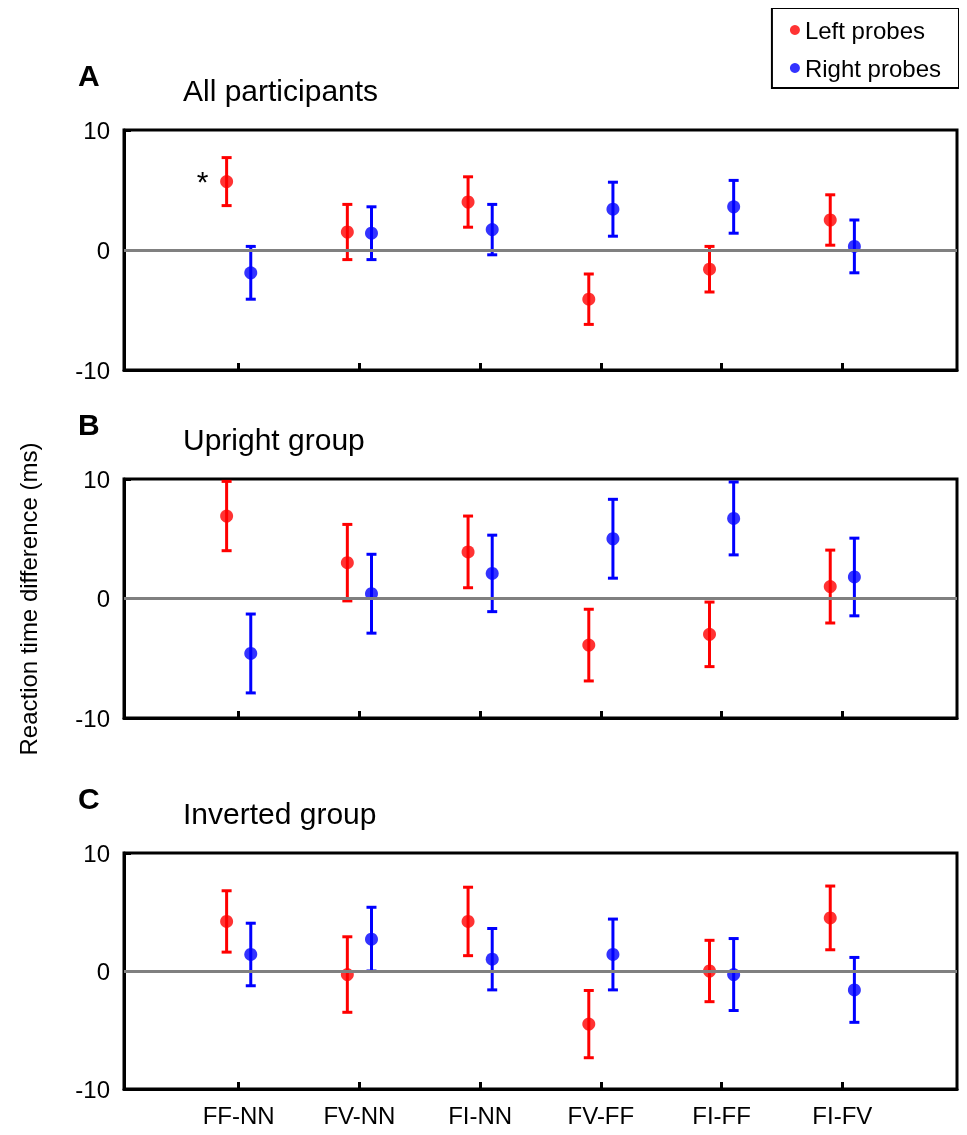 The height and width of the screenshot is (1135, 967). I want to click on x-tick-label: FV-FF, so click(601, 1115).